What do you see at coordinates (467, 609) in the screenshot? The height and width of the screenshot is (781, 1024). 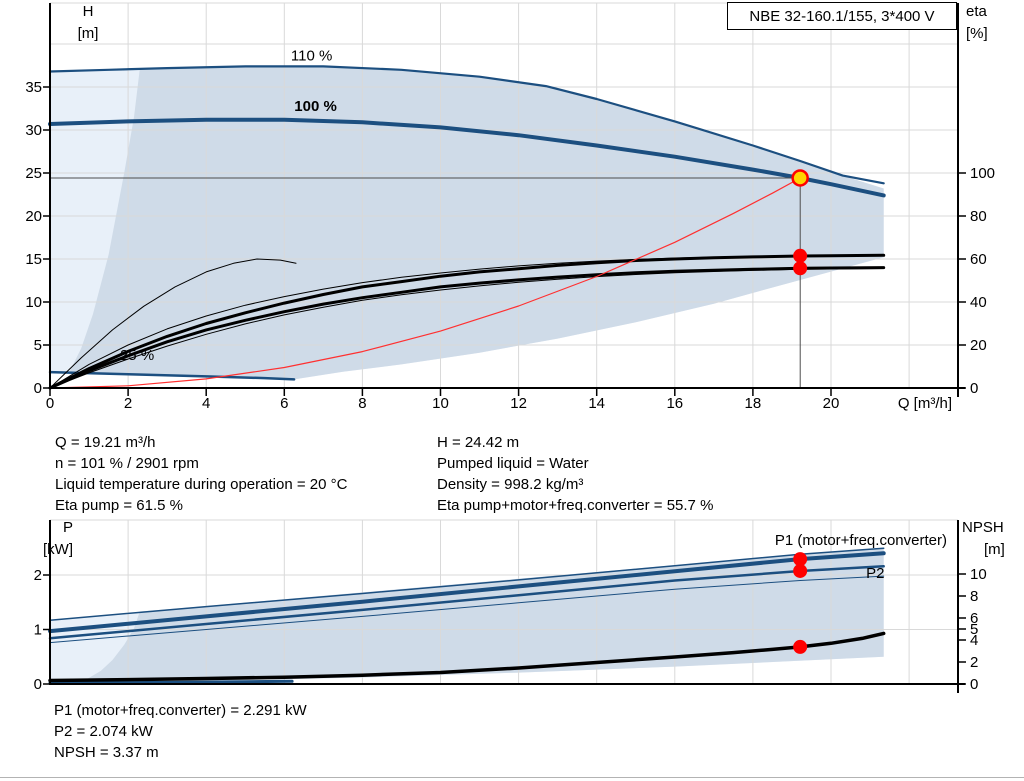 I see `p-thin-lower-curve` at bounding box center [467, 609].